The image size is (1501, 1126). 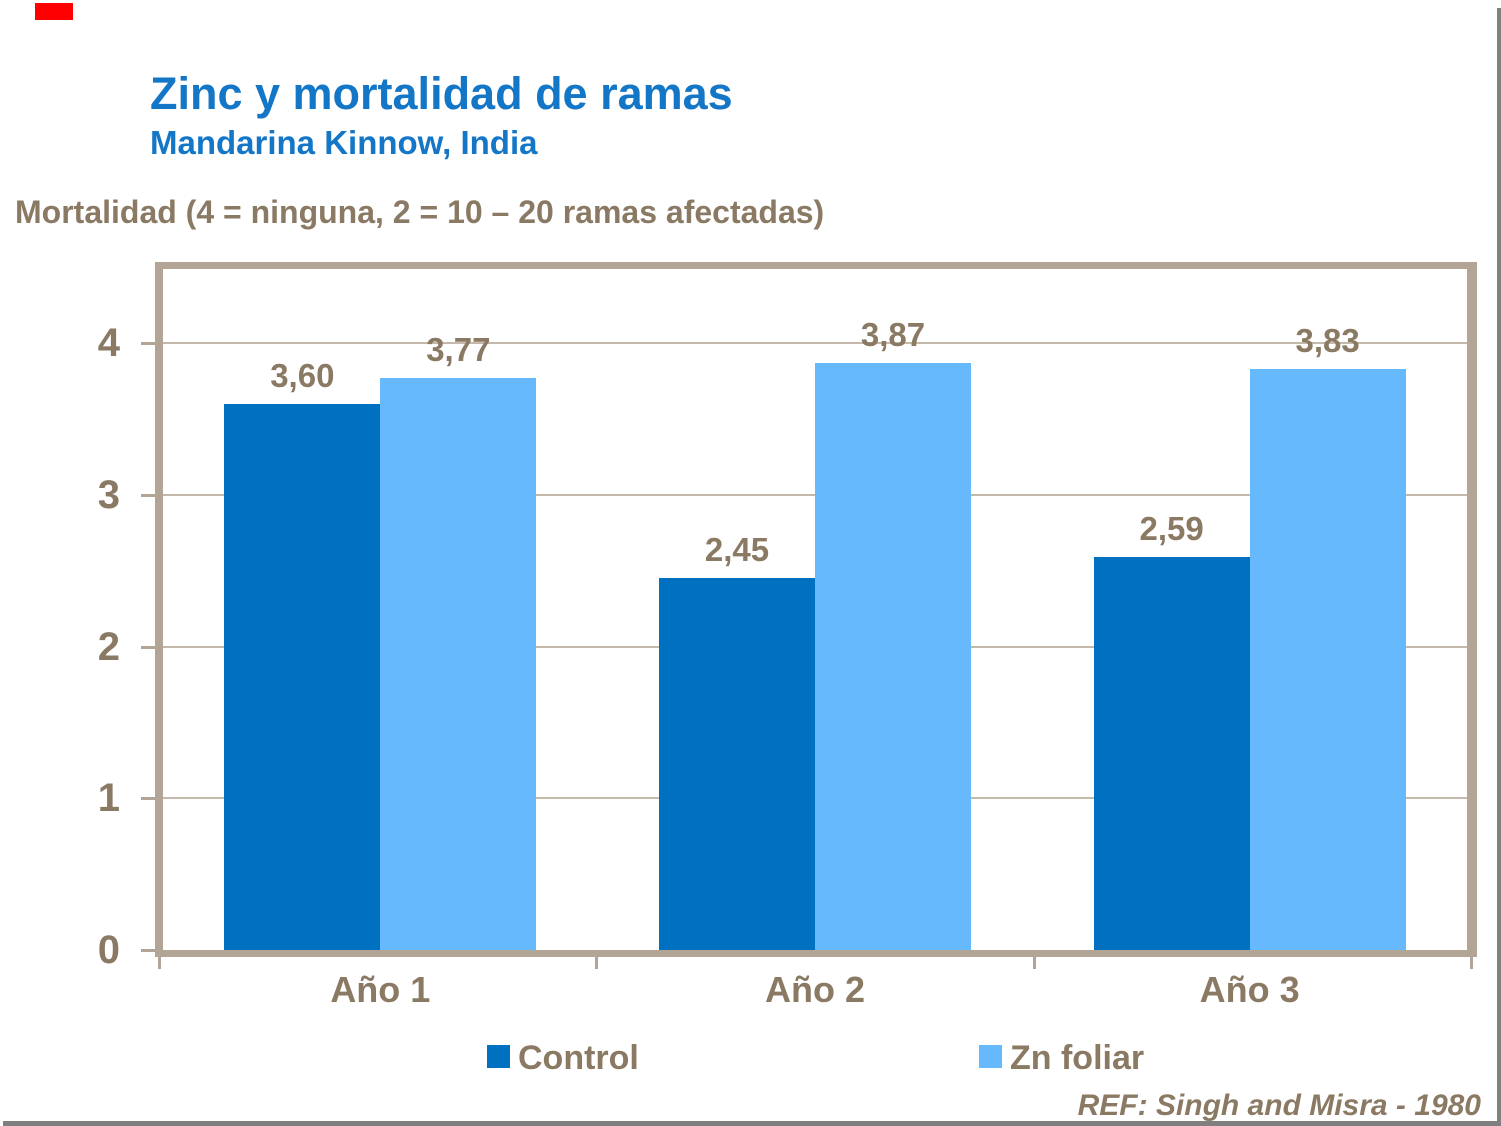 I want to click on bar-value-label-control-año-3: 2,59, so click(x=1171, y=528).